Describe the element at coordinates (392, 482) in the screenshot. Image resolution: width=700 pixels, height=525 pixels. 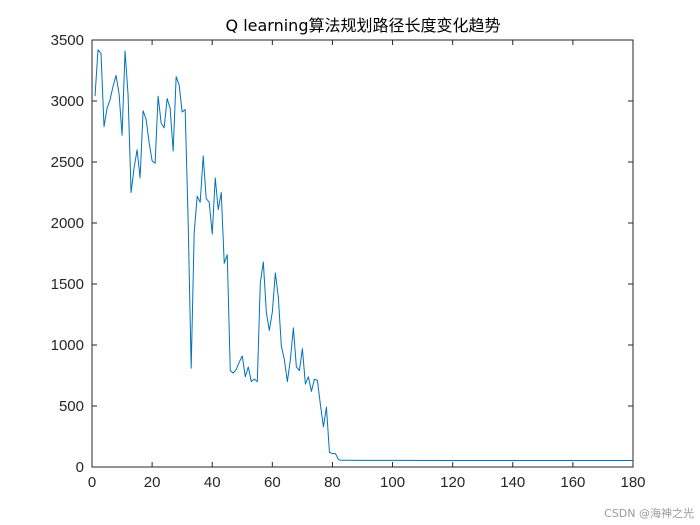
I see `x-tick-label: 100` at that location.